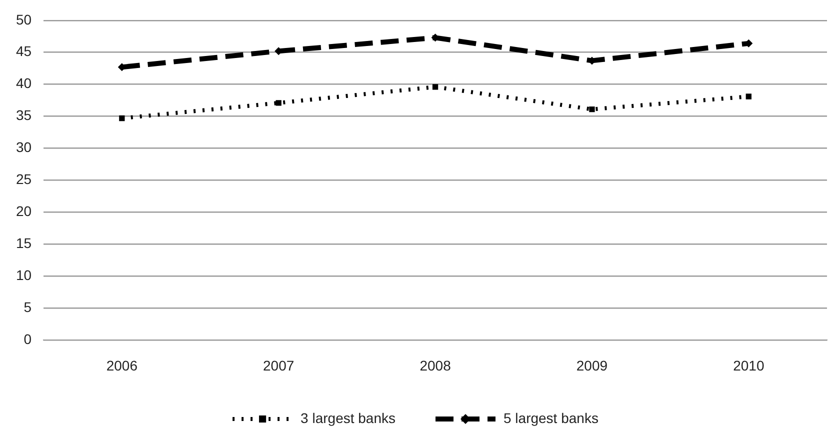  I want to click on y-tick-label: 0, so click(28, 339).